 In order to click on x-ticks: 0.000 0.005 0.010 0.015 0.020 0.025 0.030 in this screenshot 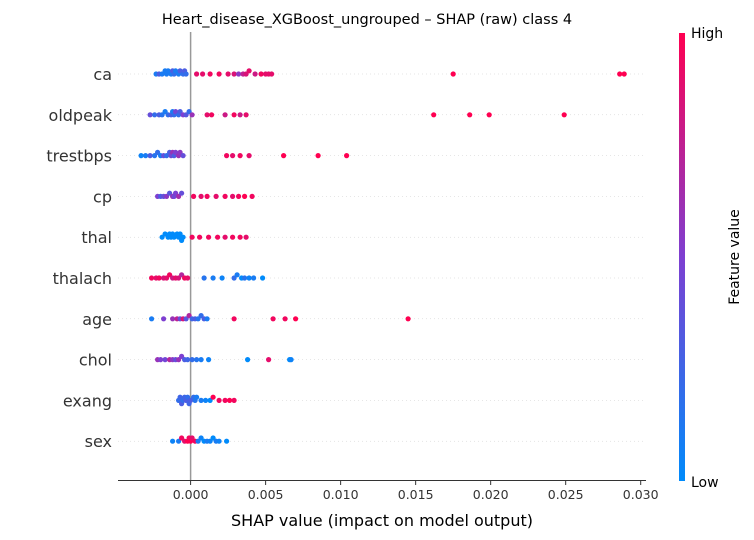, I will do `click(416, 491)`.